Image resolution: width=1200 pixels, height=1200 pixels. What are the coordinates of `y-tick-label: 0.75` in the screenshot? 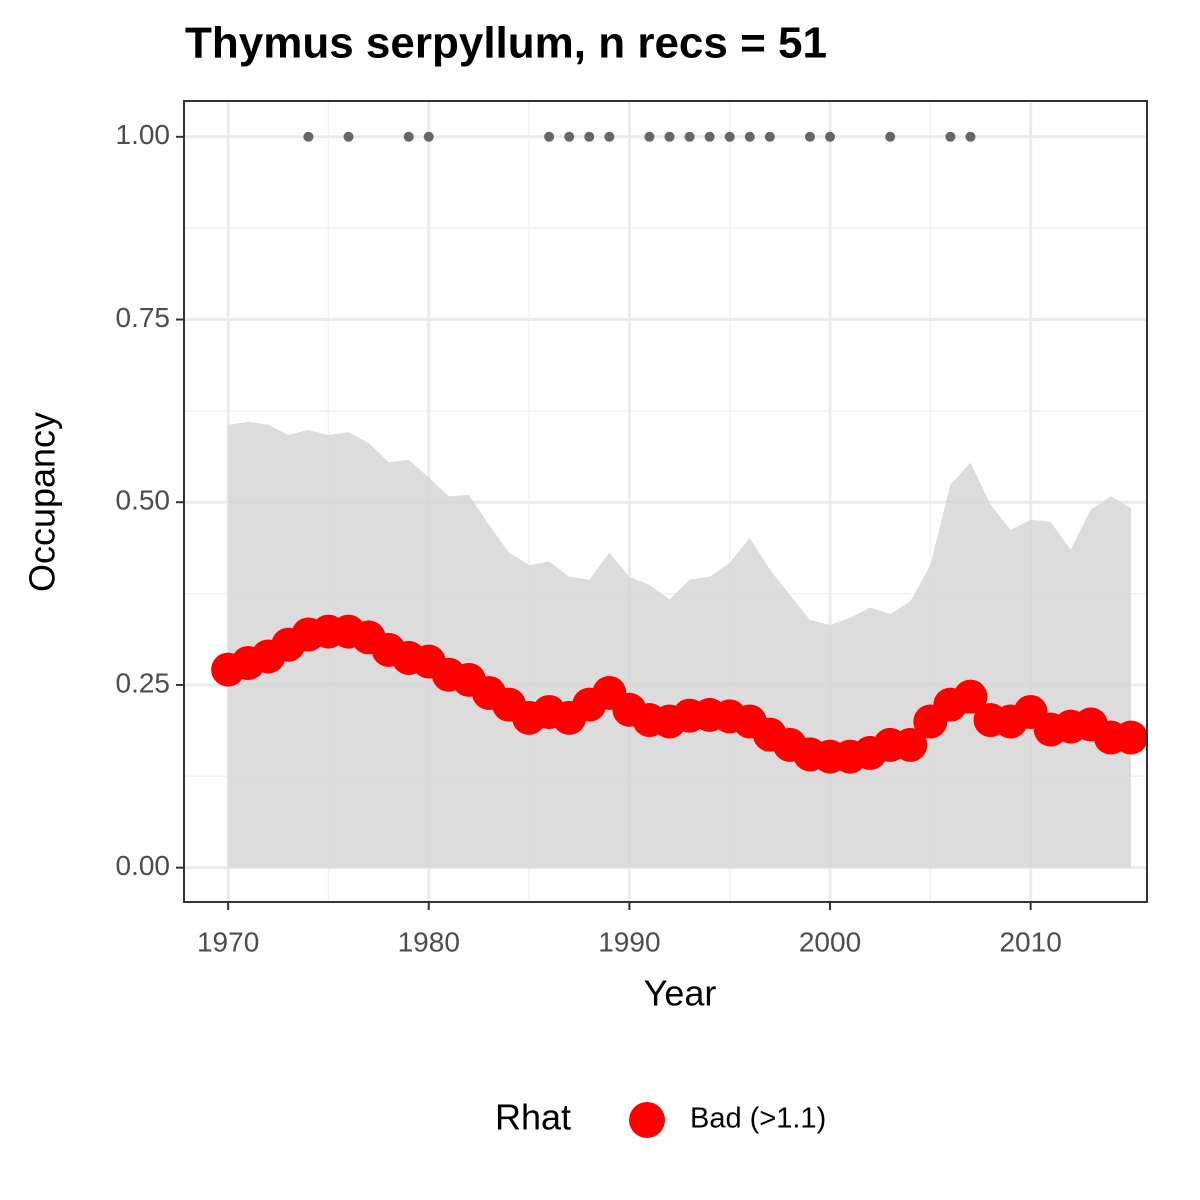 It's located at (143, 317).